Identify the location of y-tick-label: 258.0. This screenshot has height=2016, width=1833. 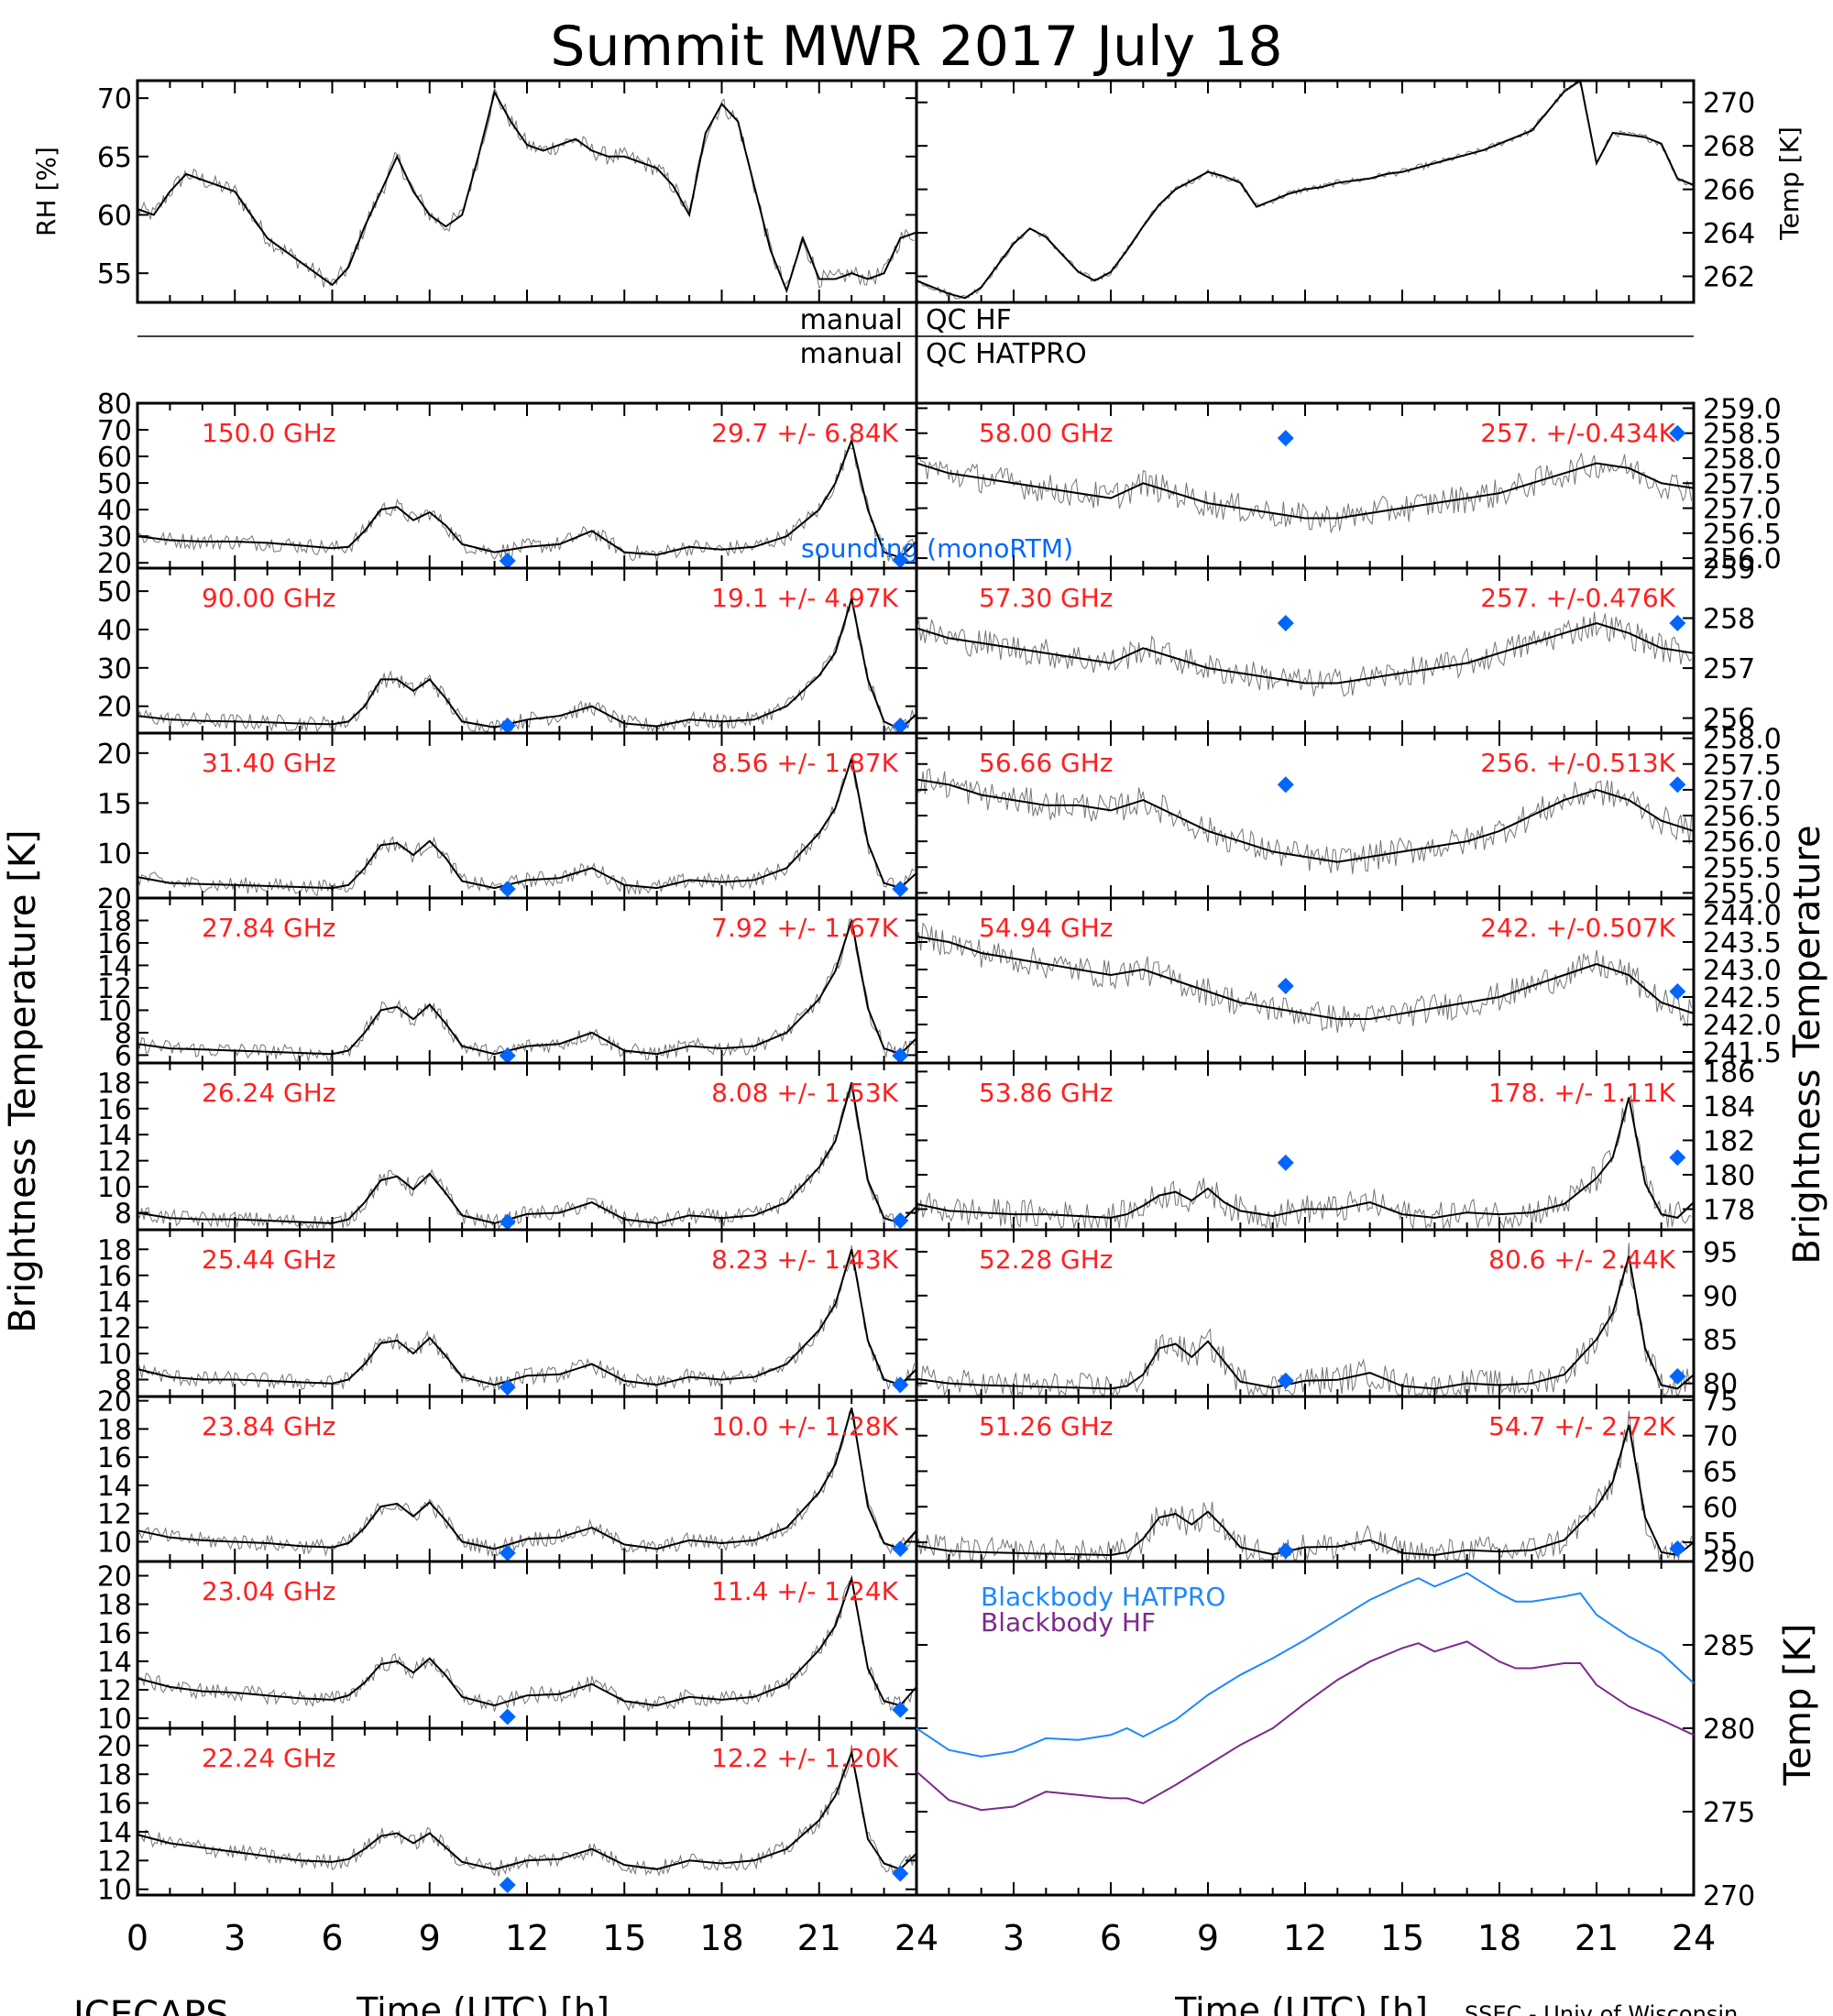
(1742, 740).